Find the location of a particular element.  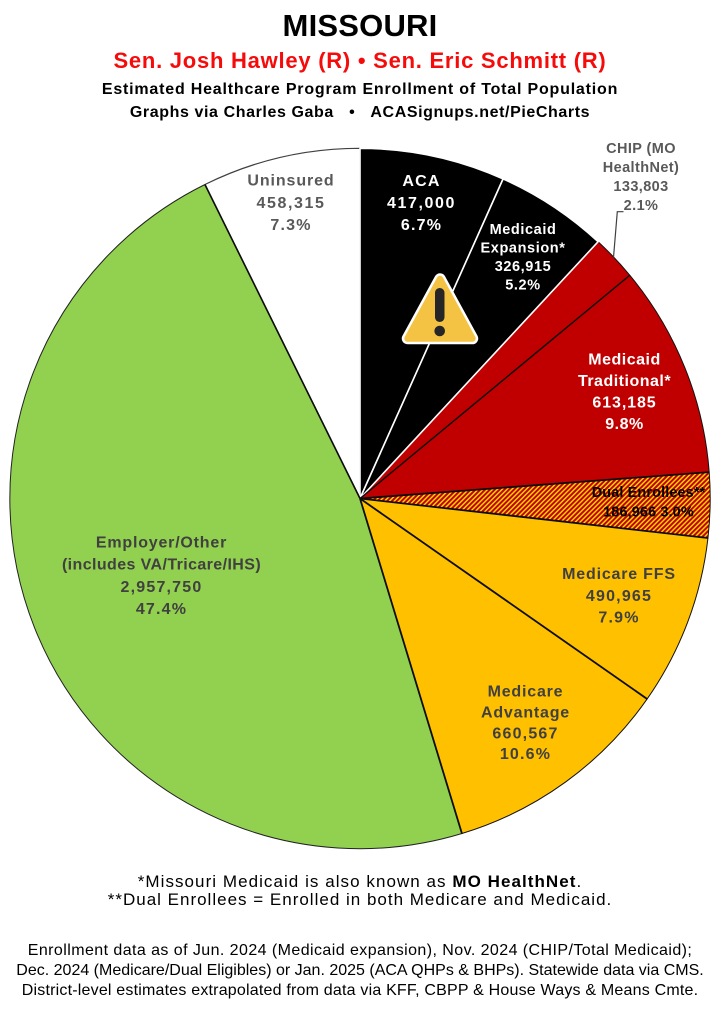

svg-text: Advantage is located at coordinates (525, 713).